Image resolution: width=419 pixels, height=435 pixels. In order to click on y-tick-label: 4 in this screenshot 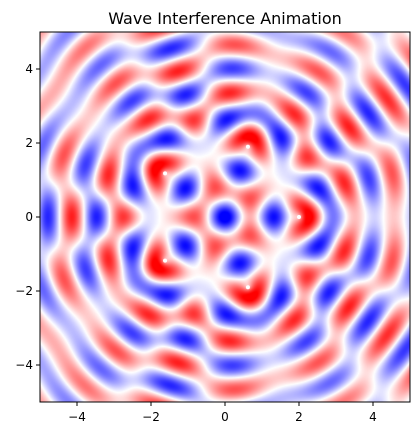, I will do `click(29, 69)`.